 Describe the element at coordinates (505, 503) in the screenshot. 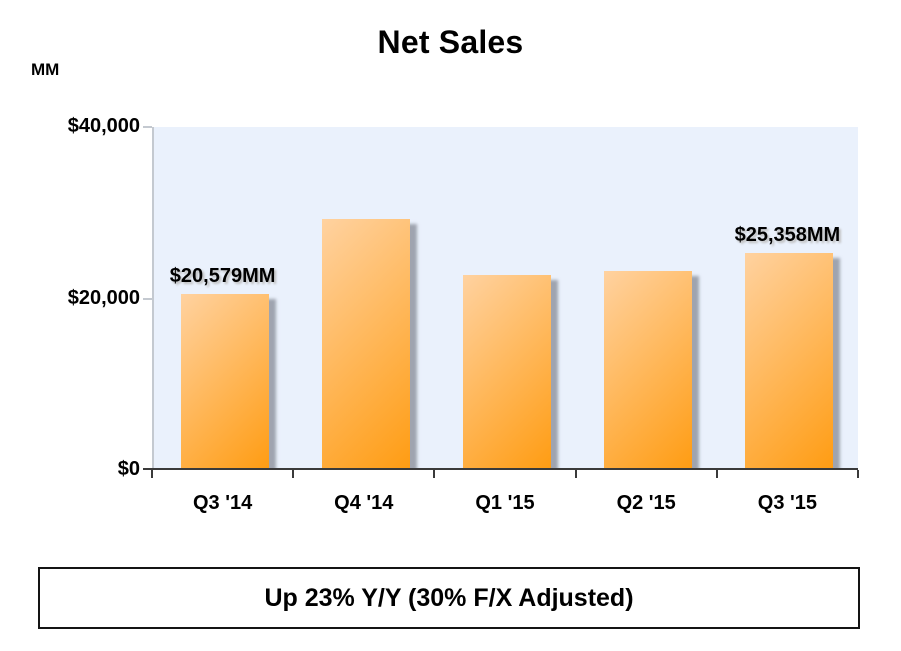

I see `x-category-label-q1-15: Q1 '15` at that location.